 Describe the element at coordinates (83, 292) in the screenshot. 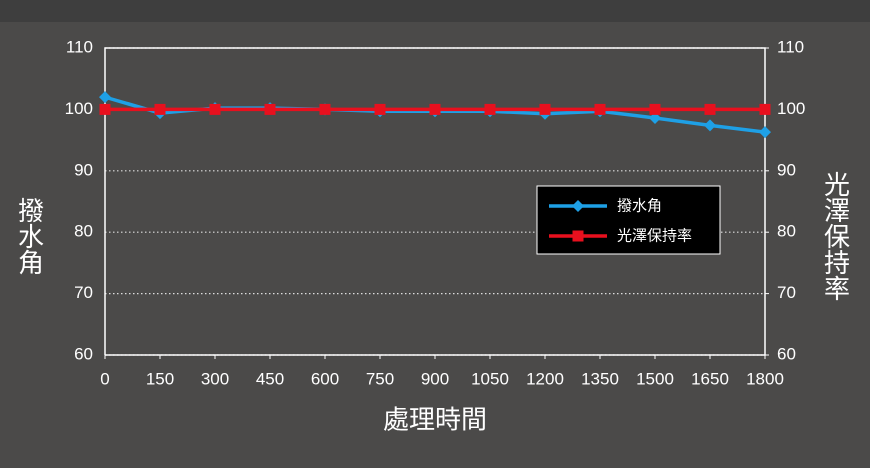

I see `y-tick-label: 70` at that location.